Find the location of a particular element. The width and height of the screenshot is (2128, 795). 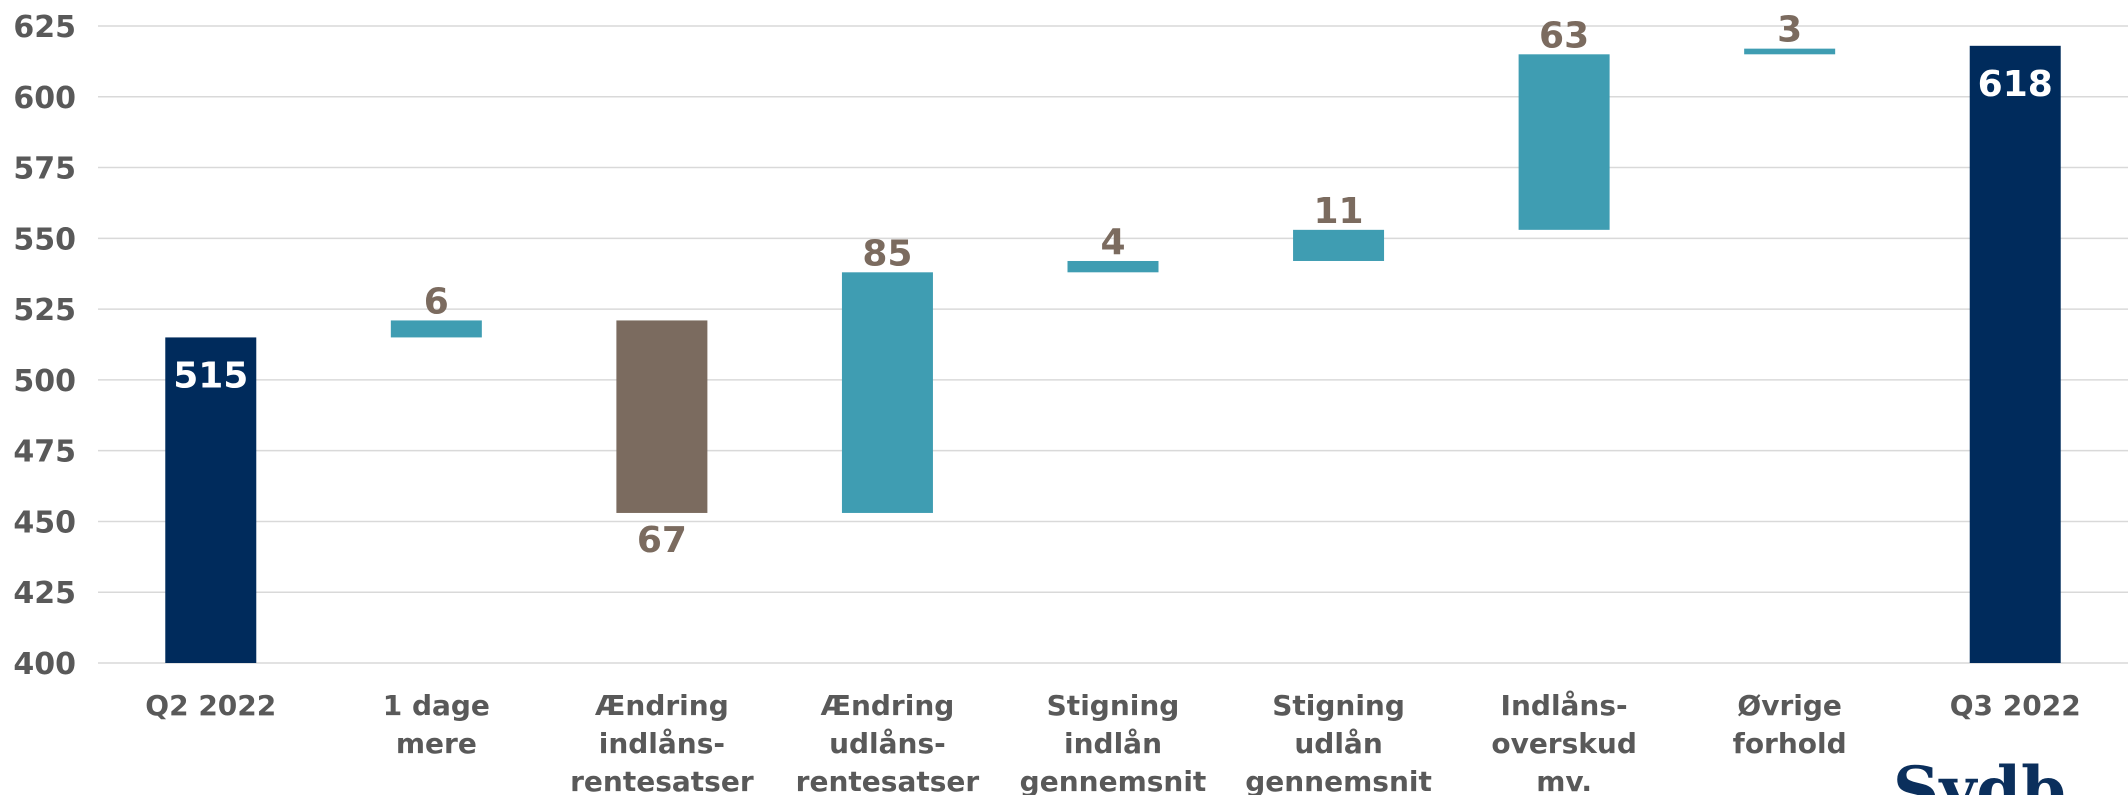

y-tick-label: 625 is located at coordinates (44, 27).